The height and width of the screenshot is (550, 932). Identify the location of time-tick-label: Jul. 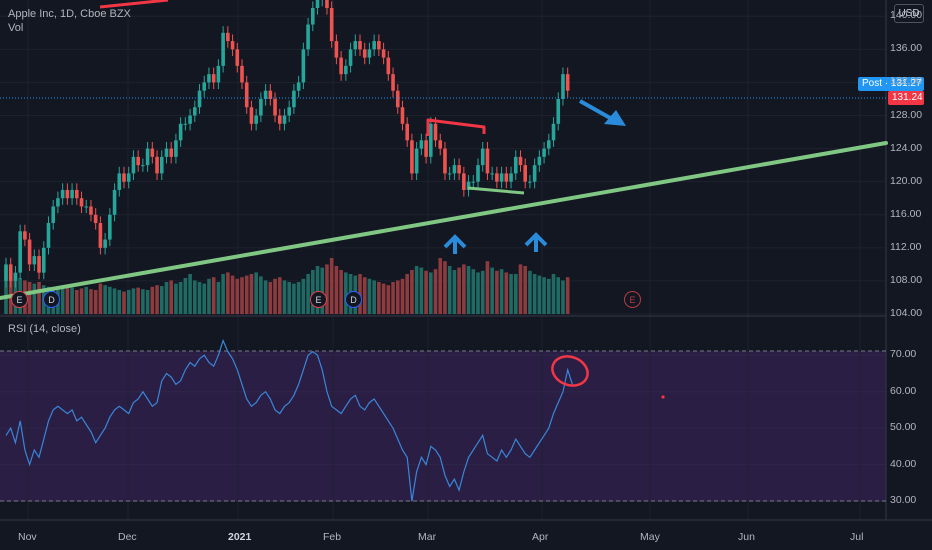
(857, 537).